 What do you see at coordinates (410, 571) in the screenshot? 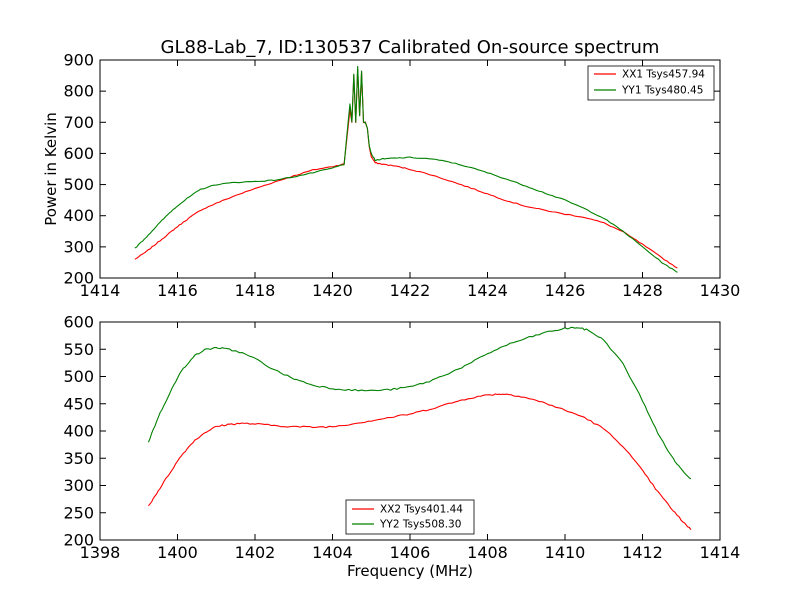
I see `bottom-x-axis-label: Frequency (MHz)` at bounding box center [410, 571].